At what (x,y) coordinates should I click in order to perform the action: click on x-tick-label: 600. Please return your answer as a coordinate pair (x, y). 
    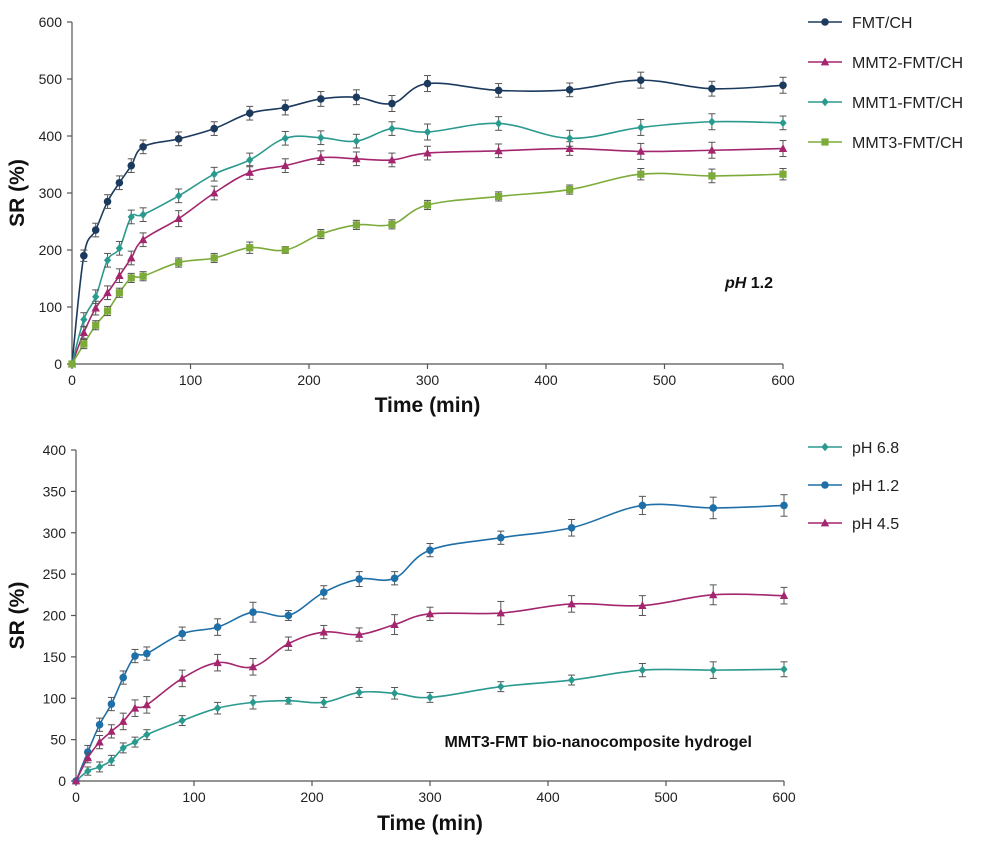
    Looking at the image, I should click on (783, 380).